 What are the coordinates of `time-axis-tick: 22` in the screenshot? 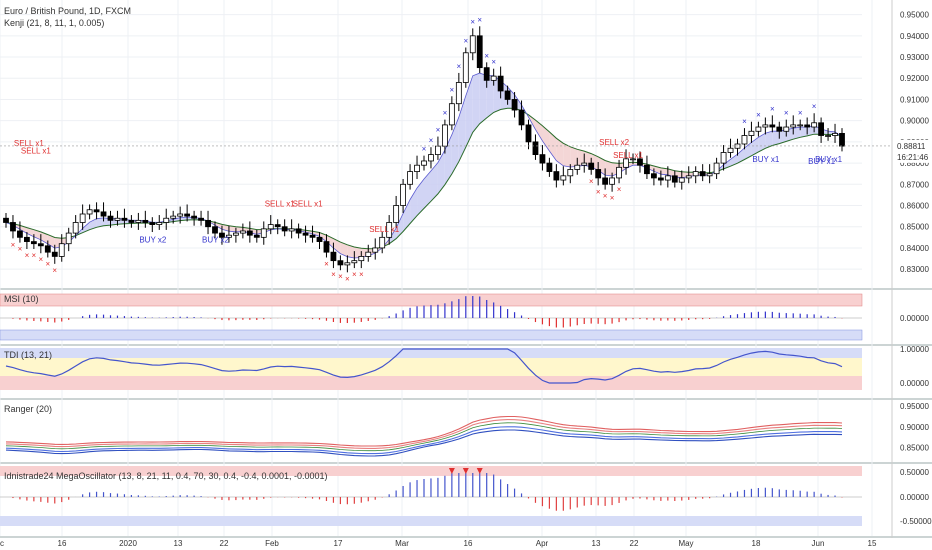 It's located at (224, 543).